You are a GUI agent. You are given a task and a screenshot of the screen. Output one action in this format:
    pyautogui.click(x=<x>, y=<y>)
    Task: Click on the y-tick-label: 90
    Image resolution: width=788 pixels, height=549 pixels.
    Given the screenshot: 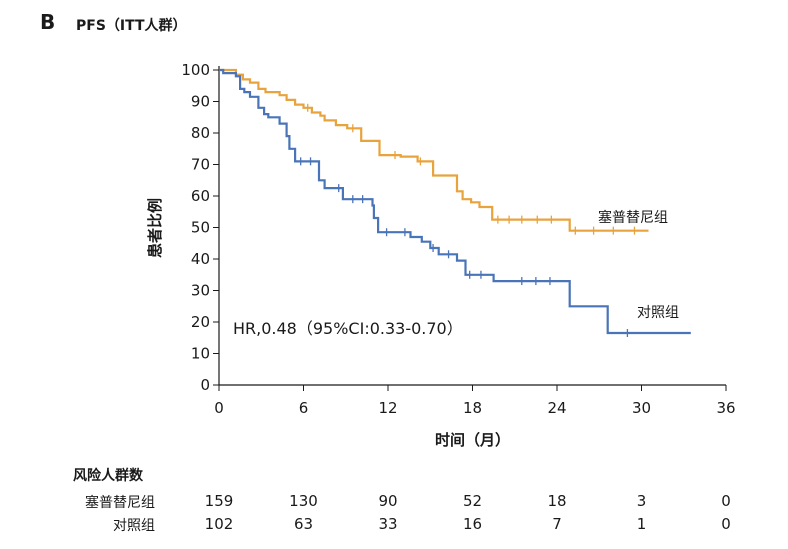 What is the action you would take?
    pyautogui.click(x=200, y=102)
    